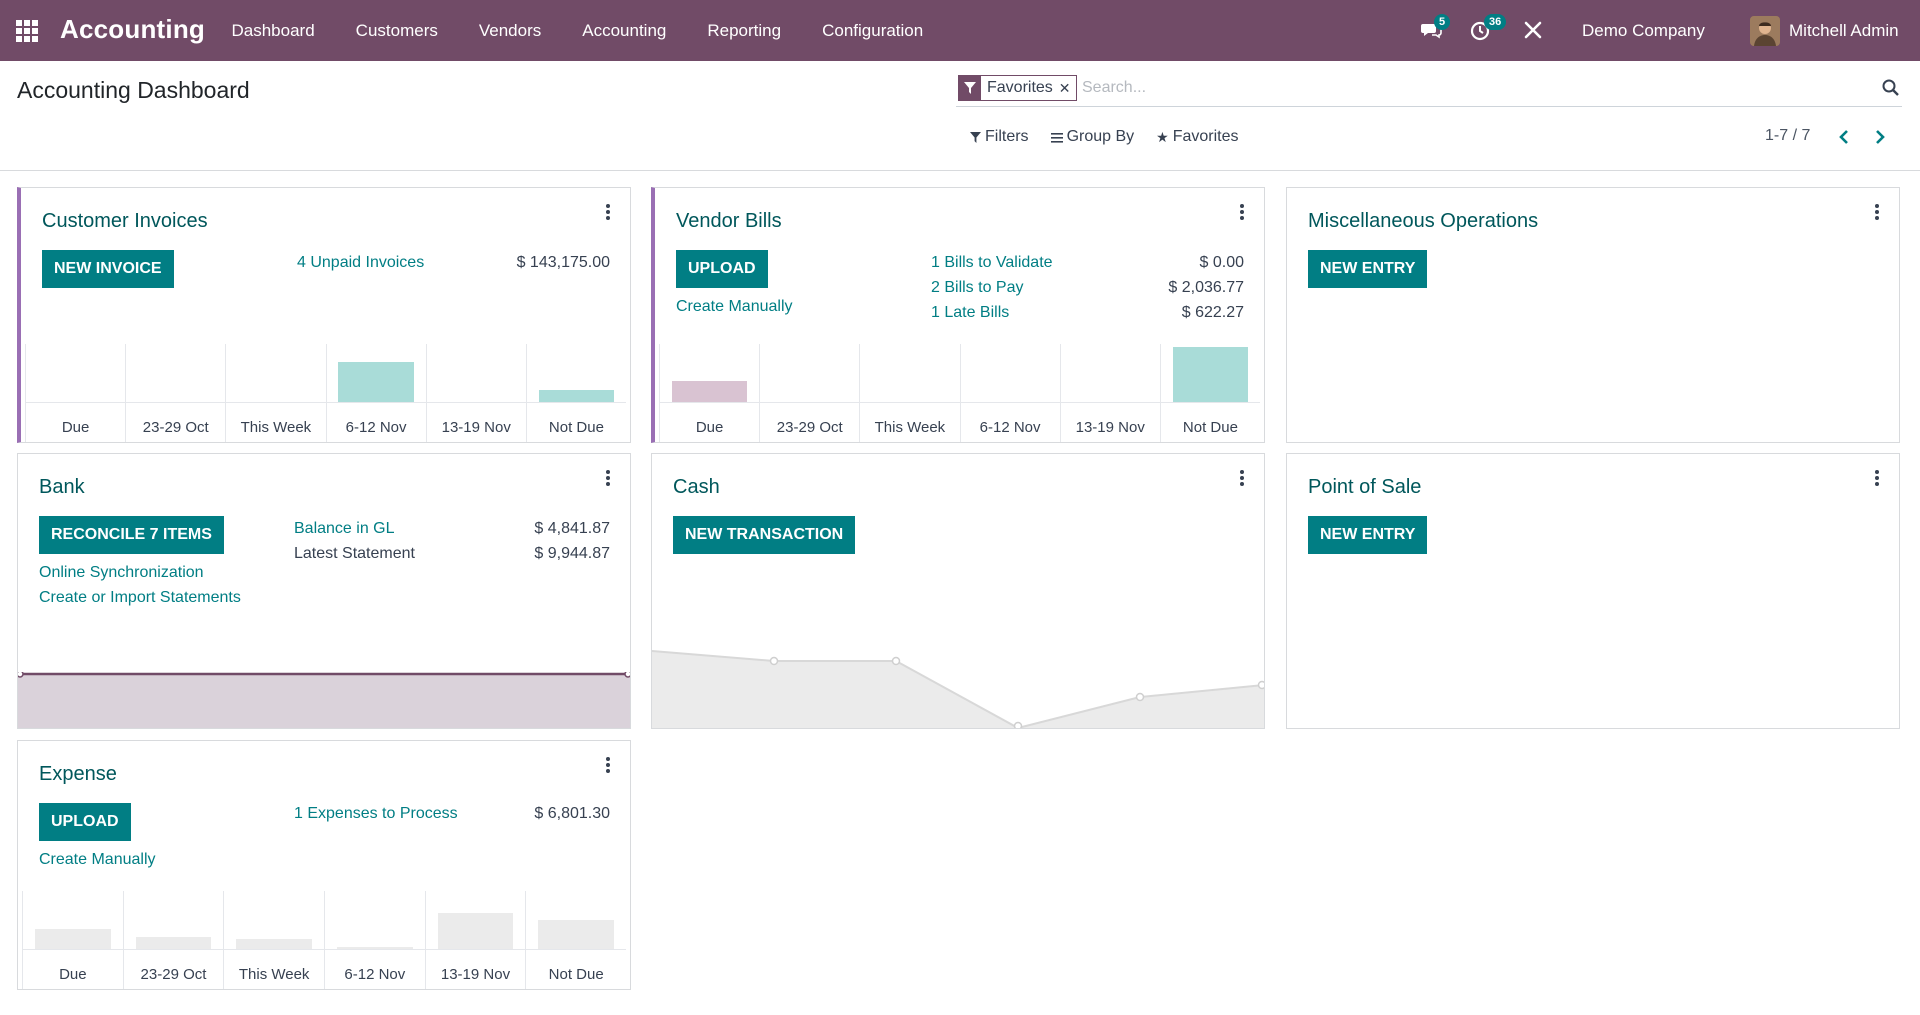 This screenshot has width=1920, height=1015. What do you see at coordinates (624, 30) in the screenshot?
I see `menu-accounting: Accounting` at bounding box center [624, 30].